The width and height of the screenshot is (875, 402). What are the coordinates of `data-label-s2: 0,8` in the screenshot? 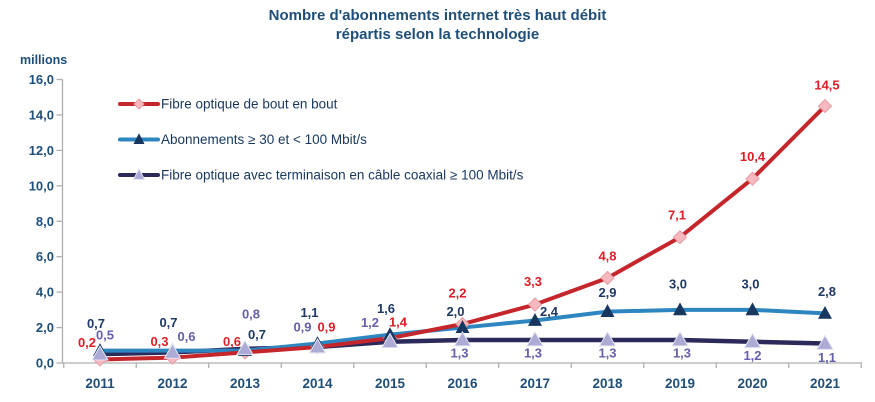 It's located at (251, 313).